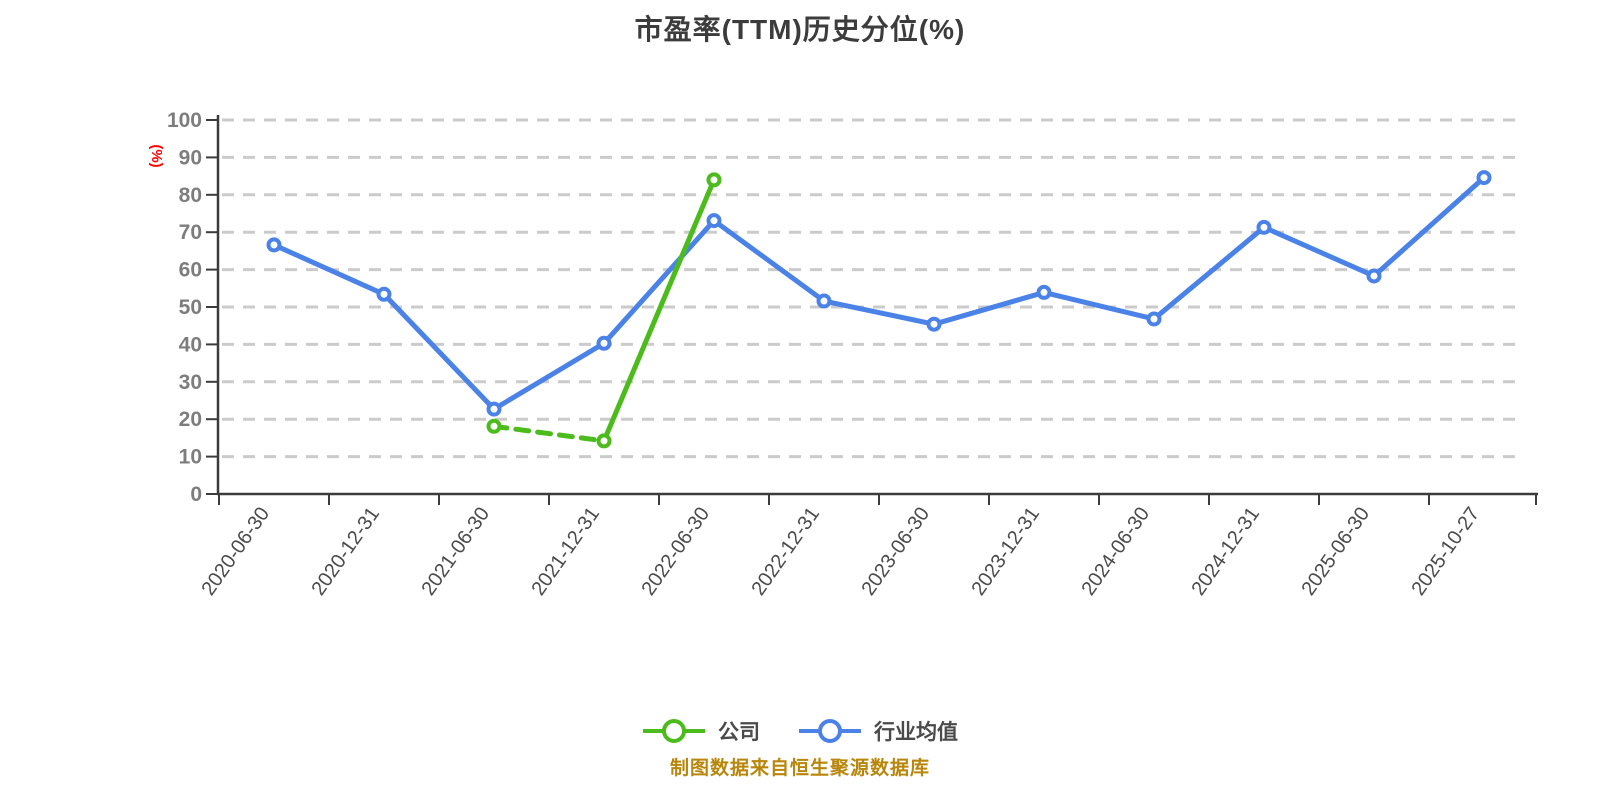 The image size is (1600, 800). I want to click on x-tick-label: 2020-06-30, so click(235, 551).